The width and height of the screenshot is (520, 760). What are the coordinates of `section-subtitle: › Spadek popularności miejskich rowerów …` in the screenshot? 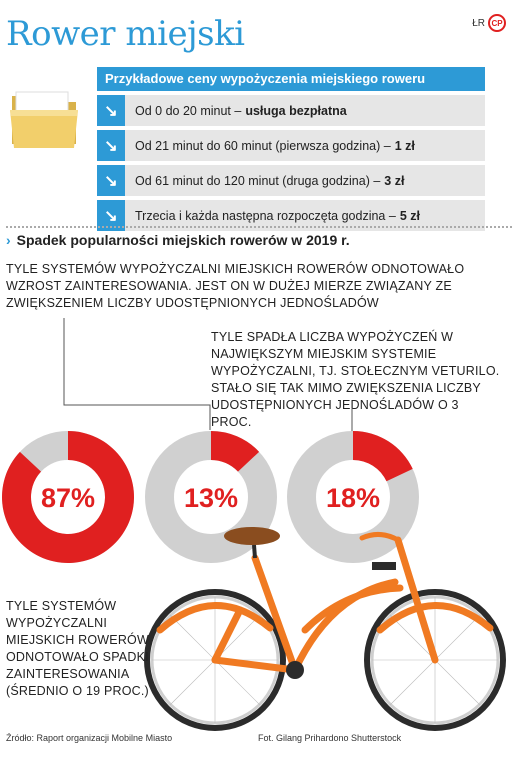 It's located at (178, 240).